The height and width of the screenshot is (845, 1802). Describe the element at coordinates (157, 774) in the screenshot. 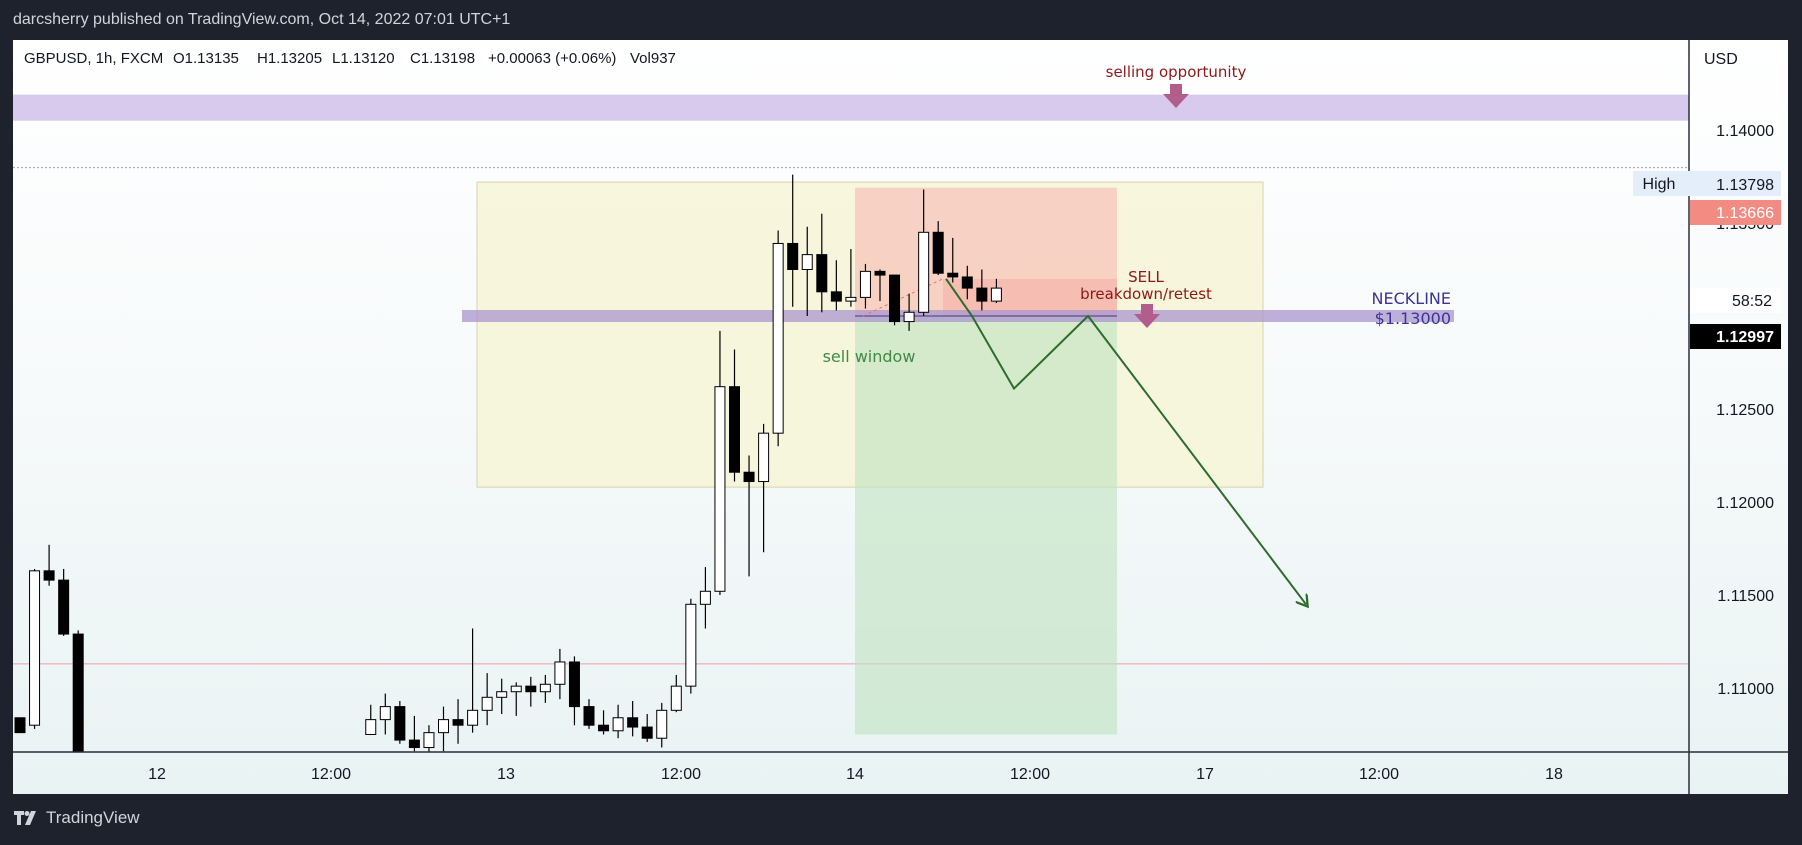

I see `time-tick-label: 12` at that location.